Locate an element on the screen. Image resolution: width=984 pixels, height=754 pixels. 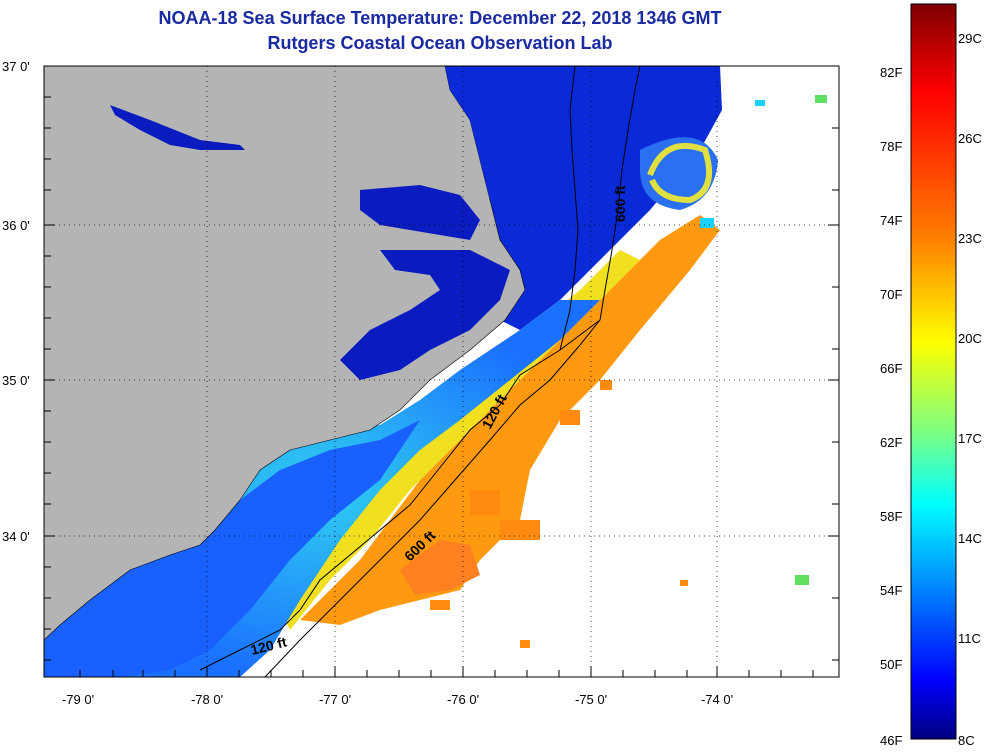
lon-label: -78 0' is located at coordinates (207, 699).